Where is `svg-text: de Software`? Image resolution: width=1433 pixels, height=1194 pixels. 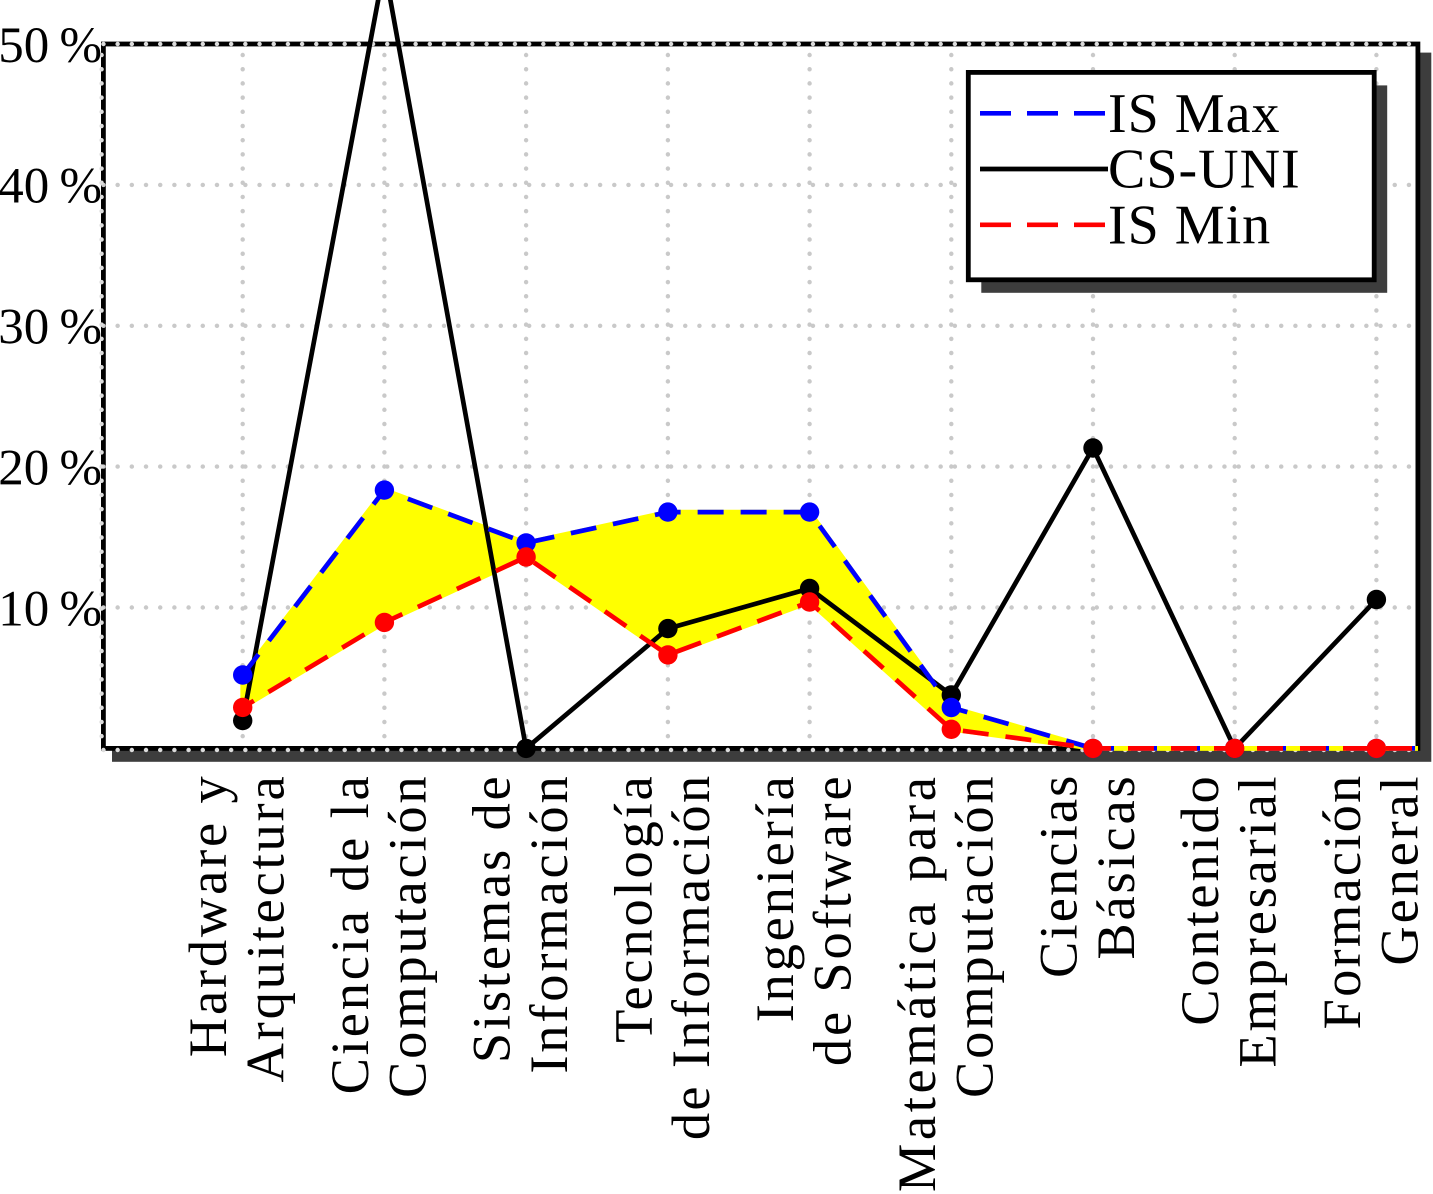 svg-text: de Software is located at coordinates (832, 920).